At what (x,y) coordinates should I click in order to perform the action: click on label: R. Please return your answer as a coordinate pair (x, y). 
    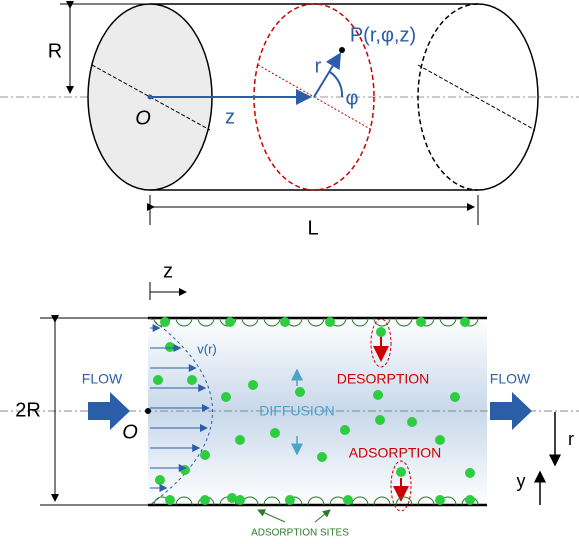
    Looking at the image, I should click on (55, 51).